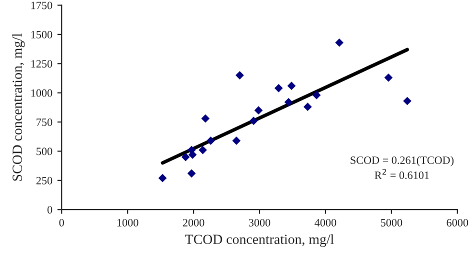 This screenshot has height=262, width=474. What do you see at coordinates (457, 222) in the screenshot?
I see `x-tick-label: 6000` at bounding box center [457, 222].